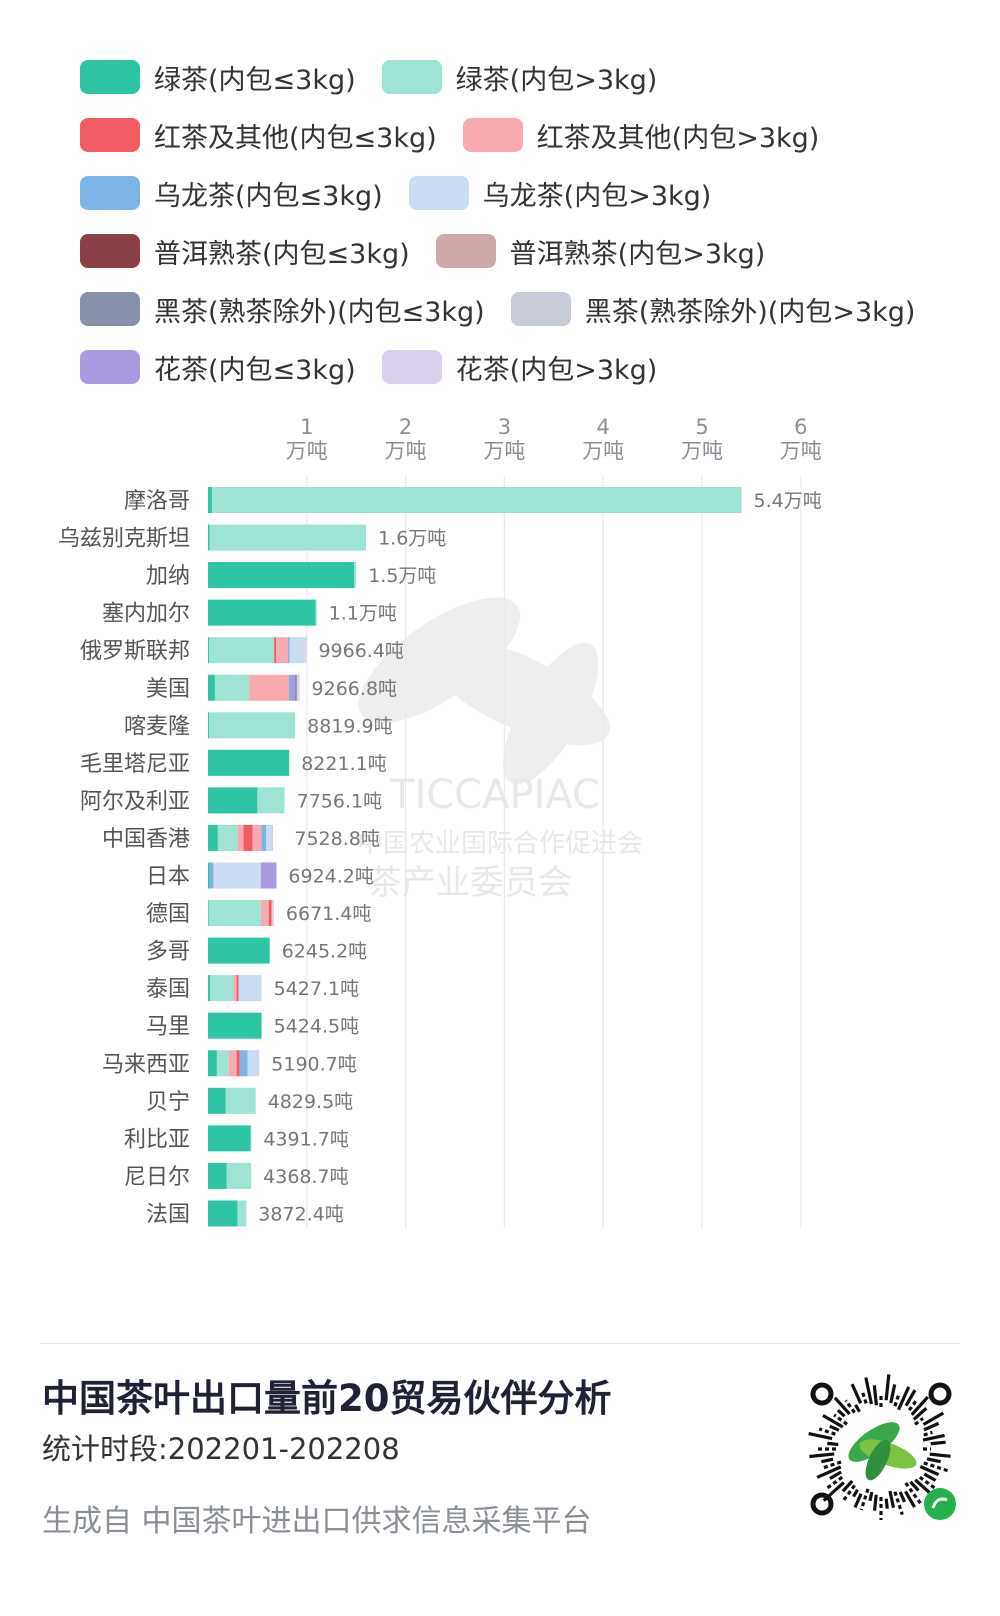 The image size is (1000, 1616). I want to click on category-label: 喀麦隆, so click(157, 726).